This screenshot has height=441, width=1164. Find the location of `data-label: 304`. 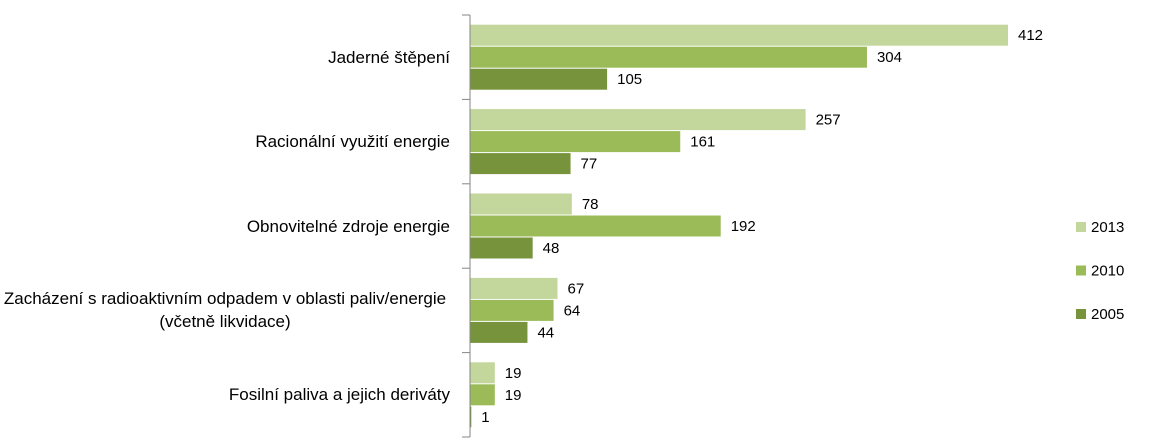

data-label: 304 is located at coordinates (889, 57).